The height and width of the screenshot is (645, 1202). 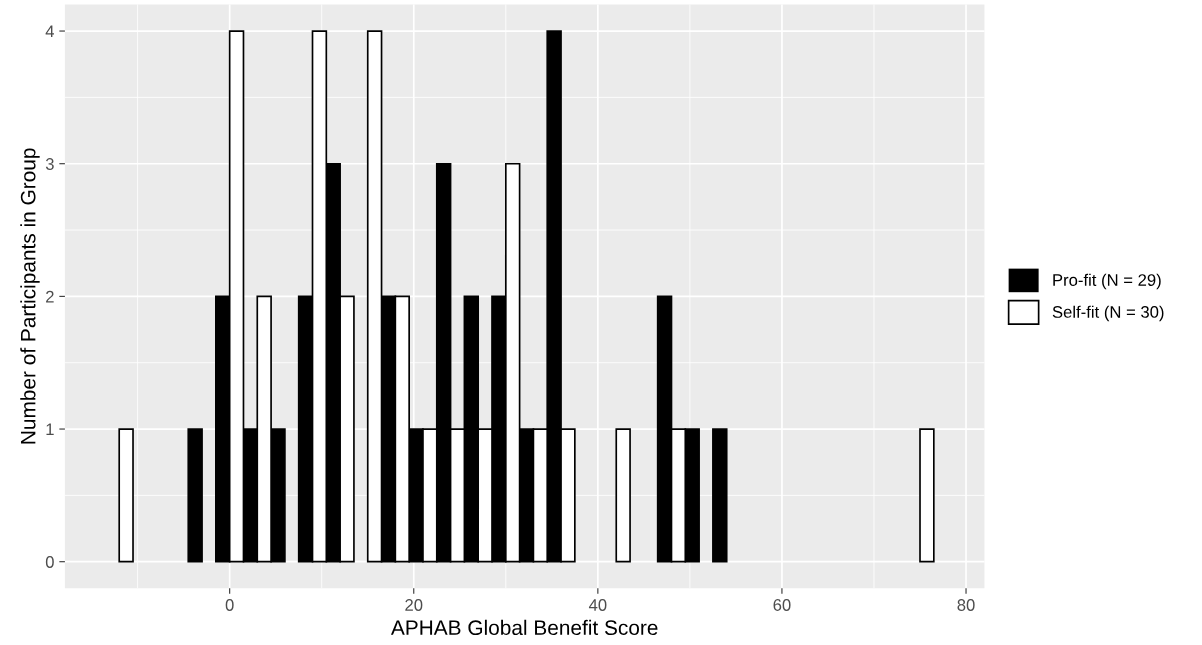 What do you see at coordinates (50, 296) in the screenshot?
I see `y-tick-label: 2` at bounding box center [50, 296].